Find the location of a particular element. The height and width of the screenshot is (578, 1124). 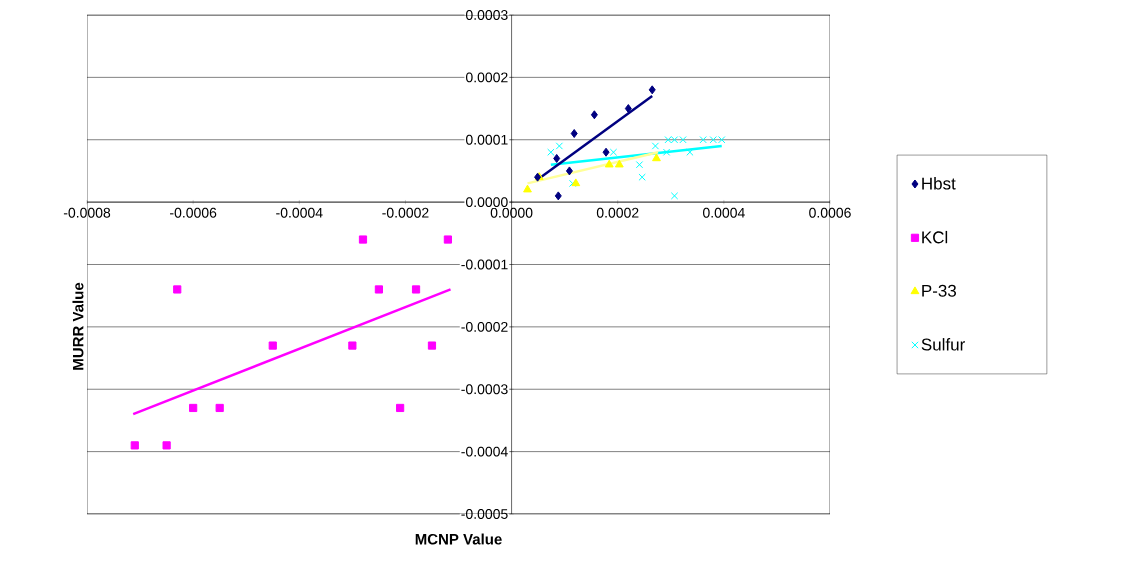

y-tick-label: -0.0001 is located at coordinates (484, 264).